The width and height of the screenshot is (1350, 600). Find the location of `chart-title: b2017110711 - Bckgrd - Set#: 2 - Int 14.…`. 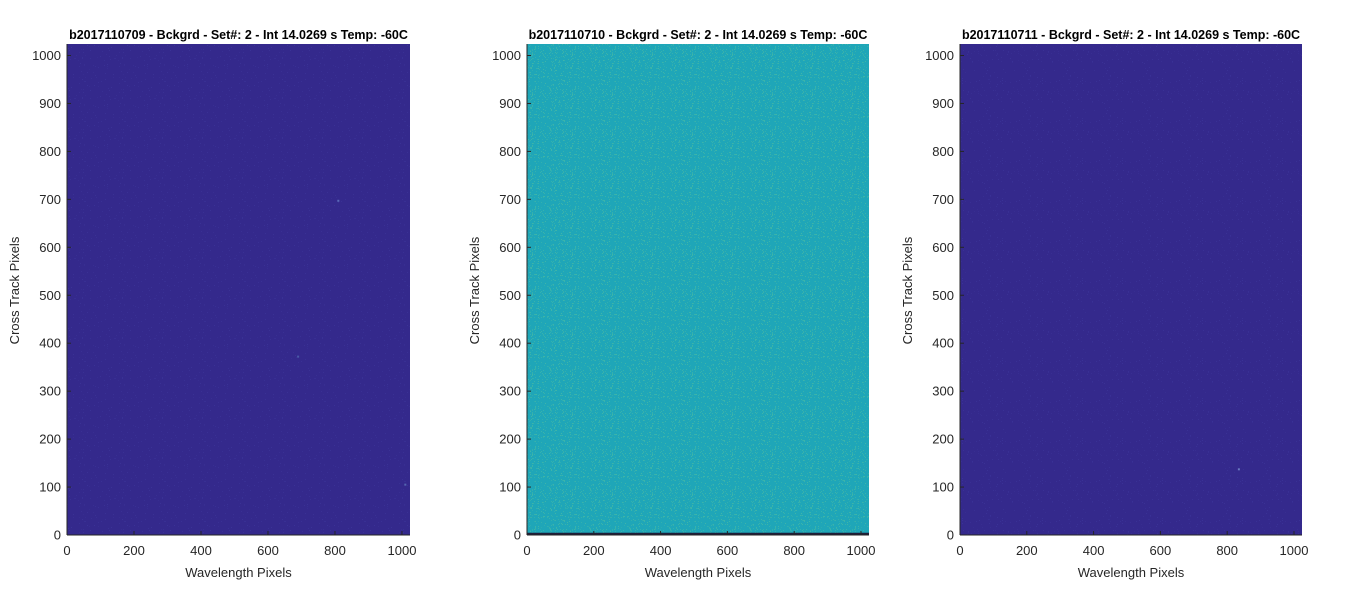

chart-title: b2017110711 - Bckgrd - Set#: 2 - Int 14.… is located at coordinates (1131, 35).